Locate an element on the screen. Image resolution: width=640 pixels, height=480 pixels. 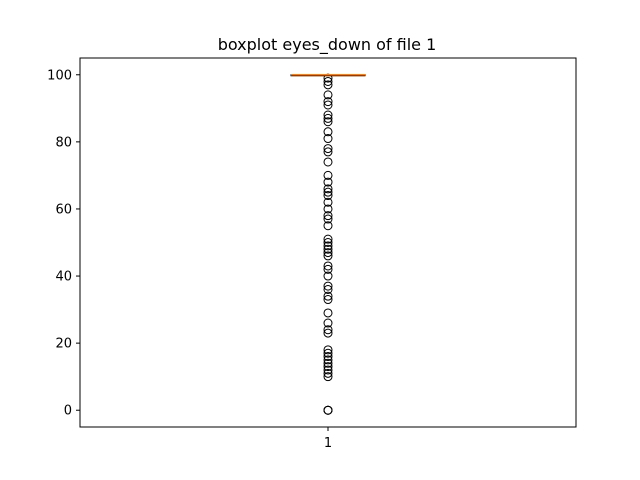
x-axis: 1 is located at coordinates (328, 439).